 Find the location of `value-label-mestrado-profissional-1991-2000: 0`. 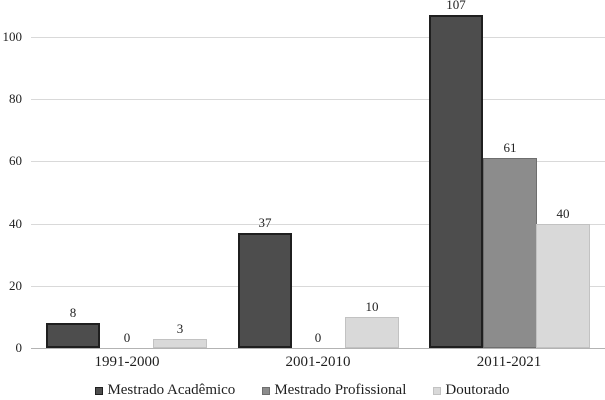

value-label-mestrado-profissional-1991-2000: 0 is located at coordinates (127, 337).